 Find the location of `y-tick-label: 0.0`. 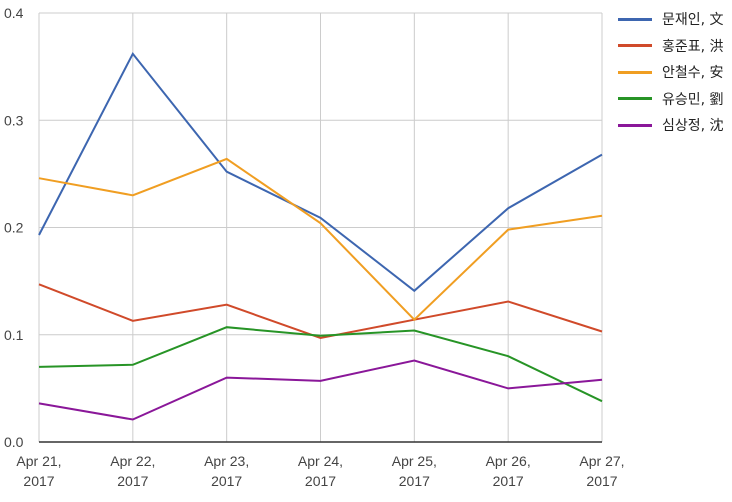

y-tick-label: 0.0 is located at coordinates (14, 442).